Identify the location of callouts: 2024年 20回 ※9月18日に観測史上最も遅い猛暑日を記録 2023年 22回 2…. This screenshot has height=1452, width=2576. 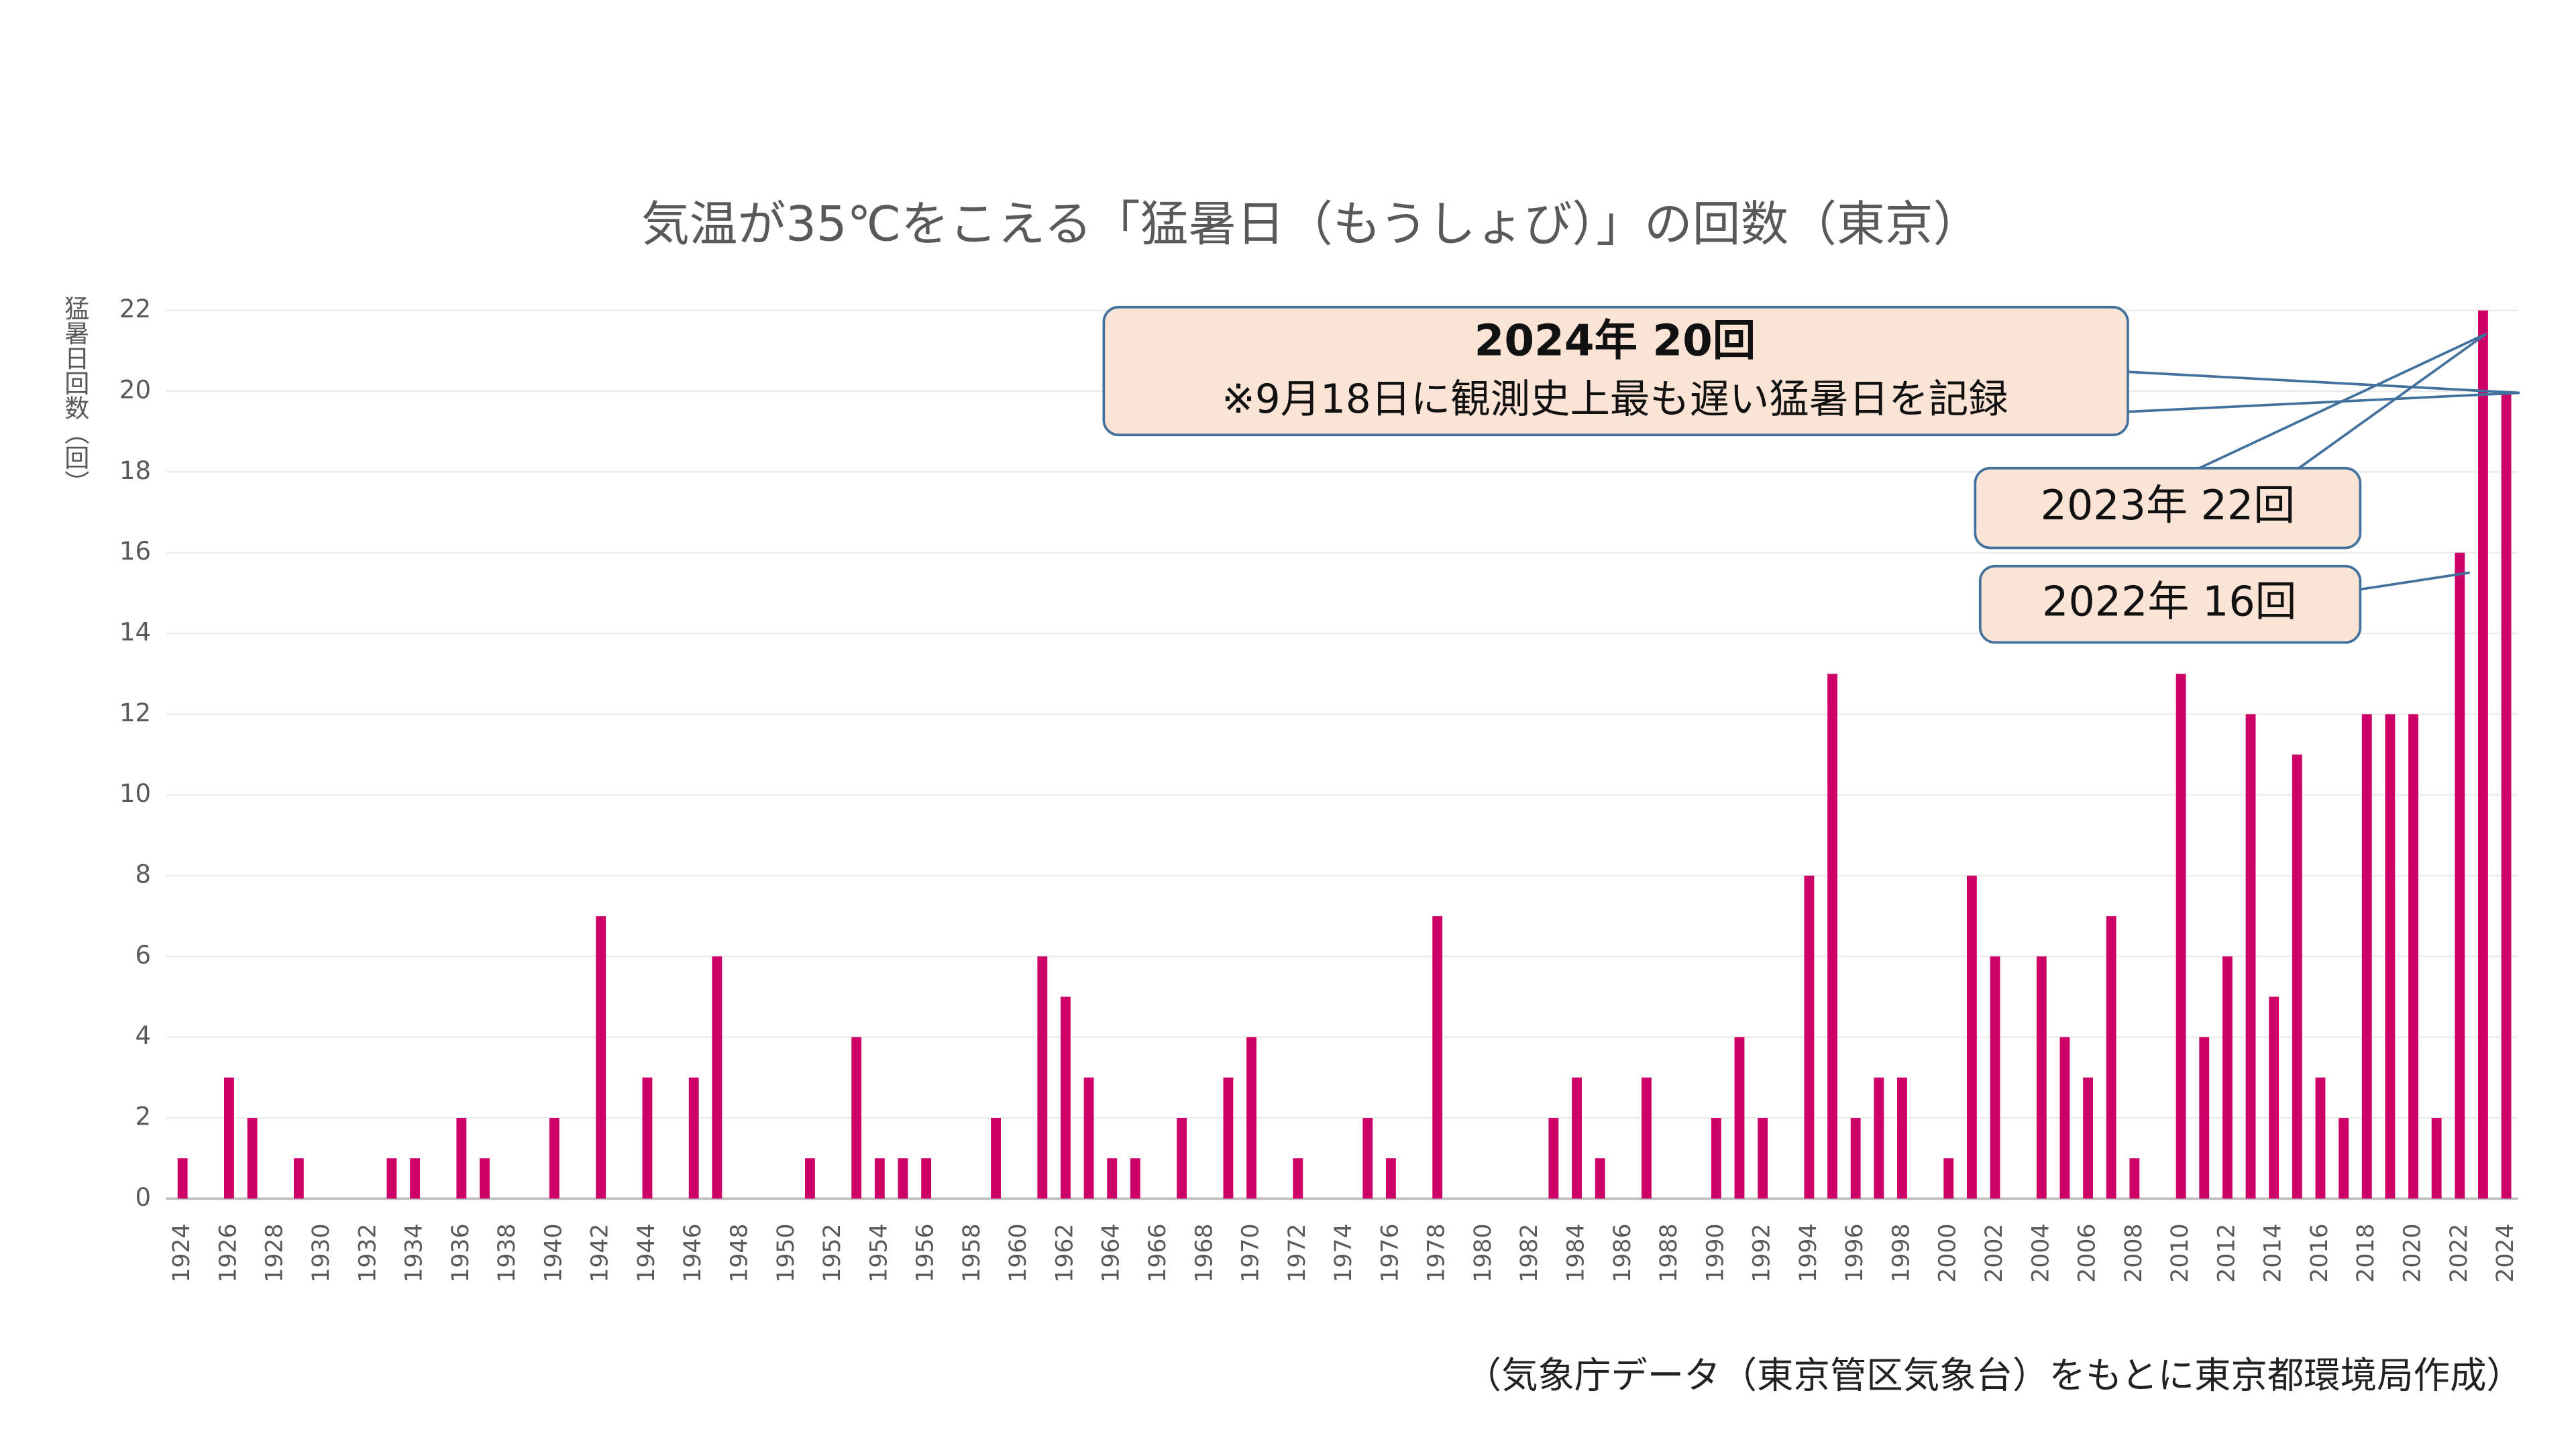
(1811, 475).